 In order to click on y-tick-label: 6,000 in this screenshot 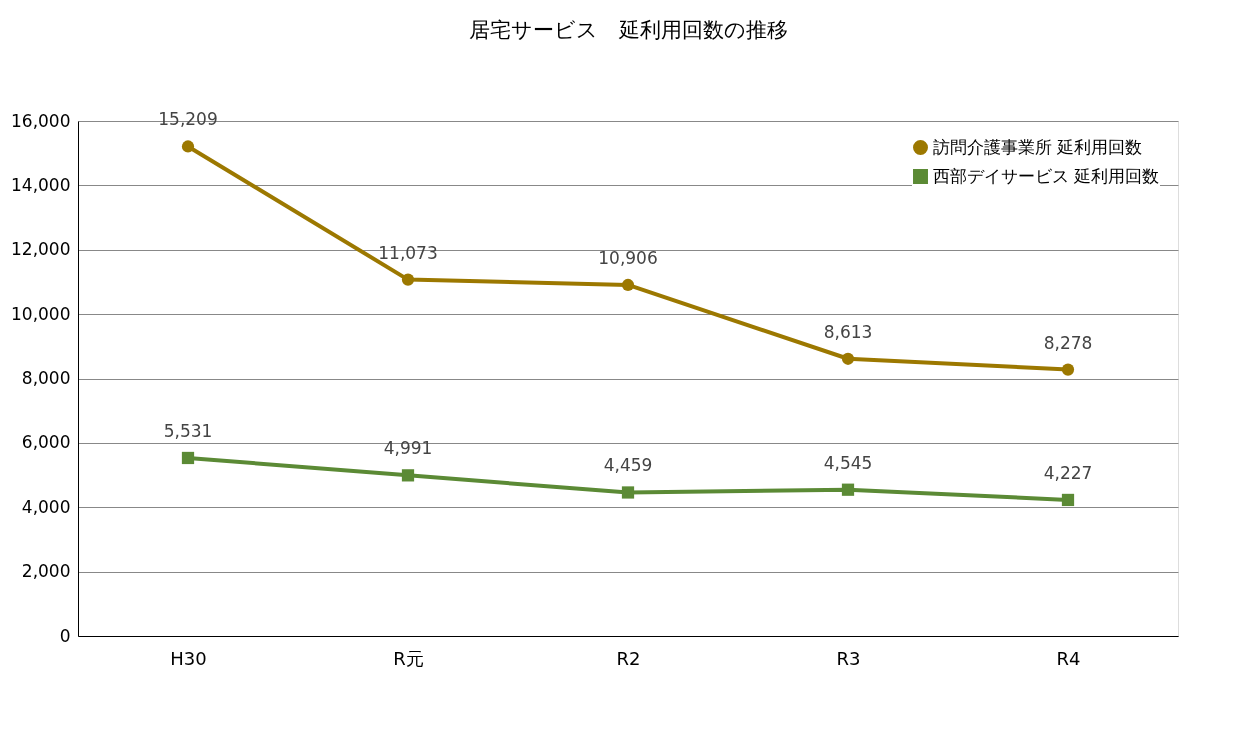, I will do `click(46, 442)`.